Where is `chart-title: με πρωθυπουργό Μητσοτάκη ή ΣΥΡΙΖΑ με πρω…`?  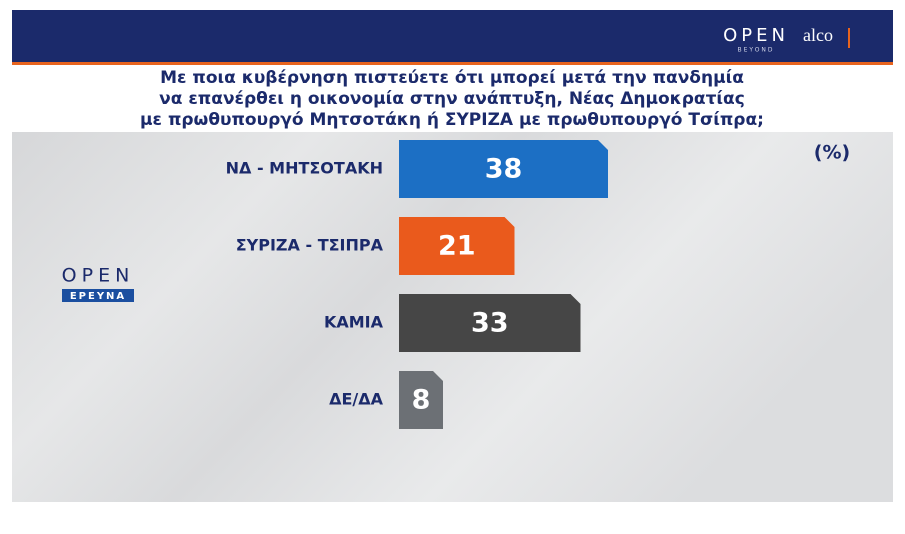 chart-title: με πρωθυπουργό Μητσοτάκη ή ΣΥΡΙΖΑ με πρω… is located at coordinates (452, 120).